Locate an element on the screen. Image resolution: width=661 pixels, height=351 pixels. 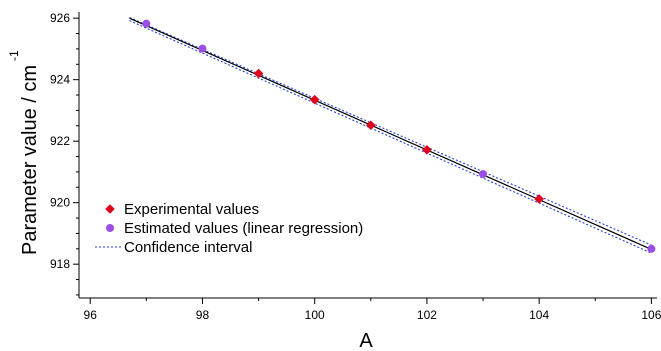
legend-label-experimental: Experimental values is located at coordinates (191, 209).